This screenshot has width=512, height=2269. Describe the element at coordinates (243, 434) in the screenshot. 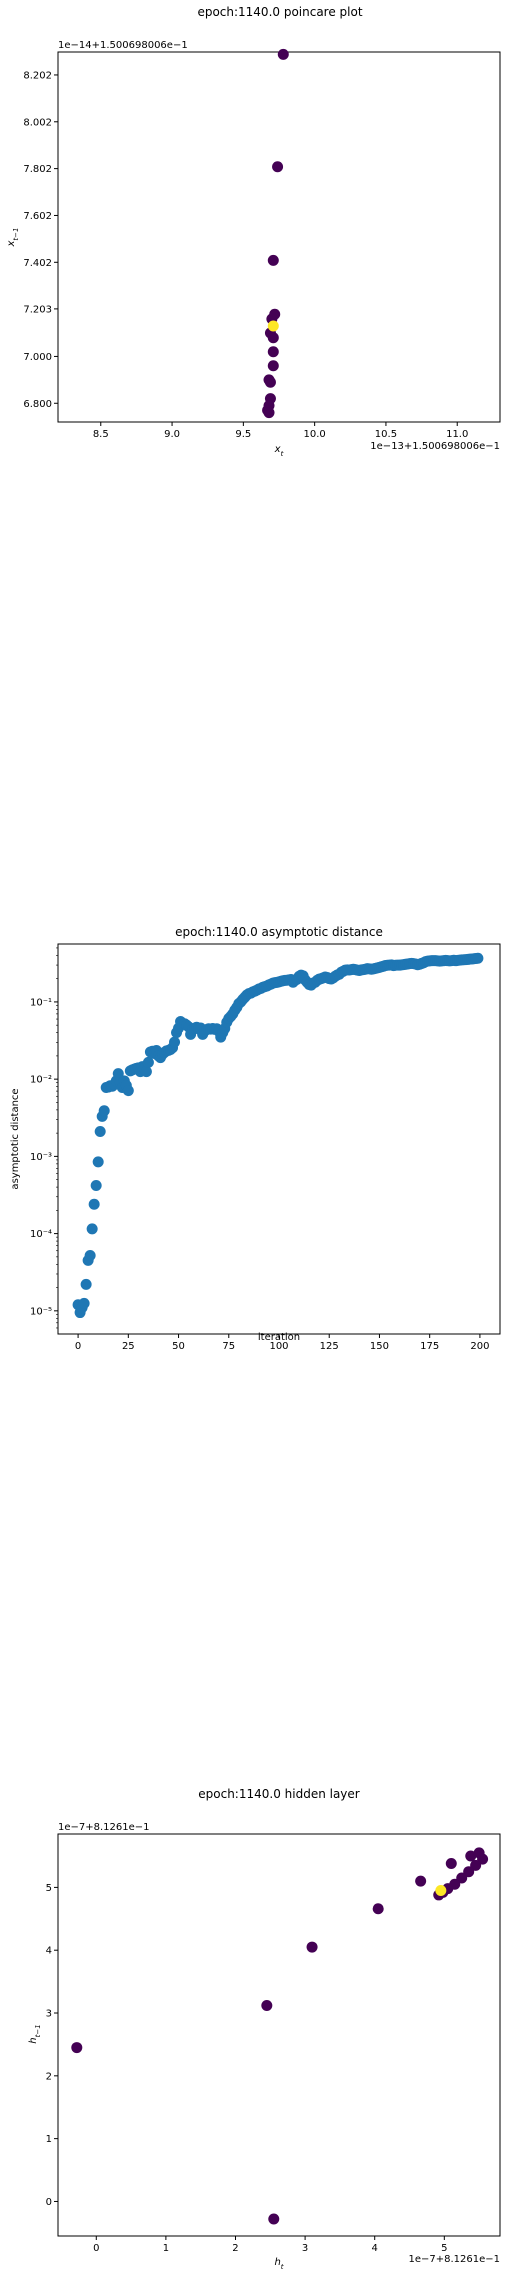

I see `poincare-x-tick-label: 9.5` at that location.